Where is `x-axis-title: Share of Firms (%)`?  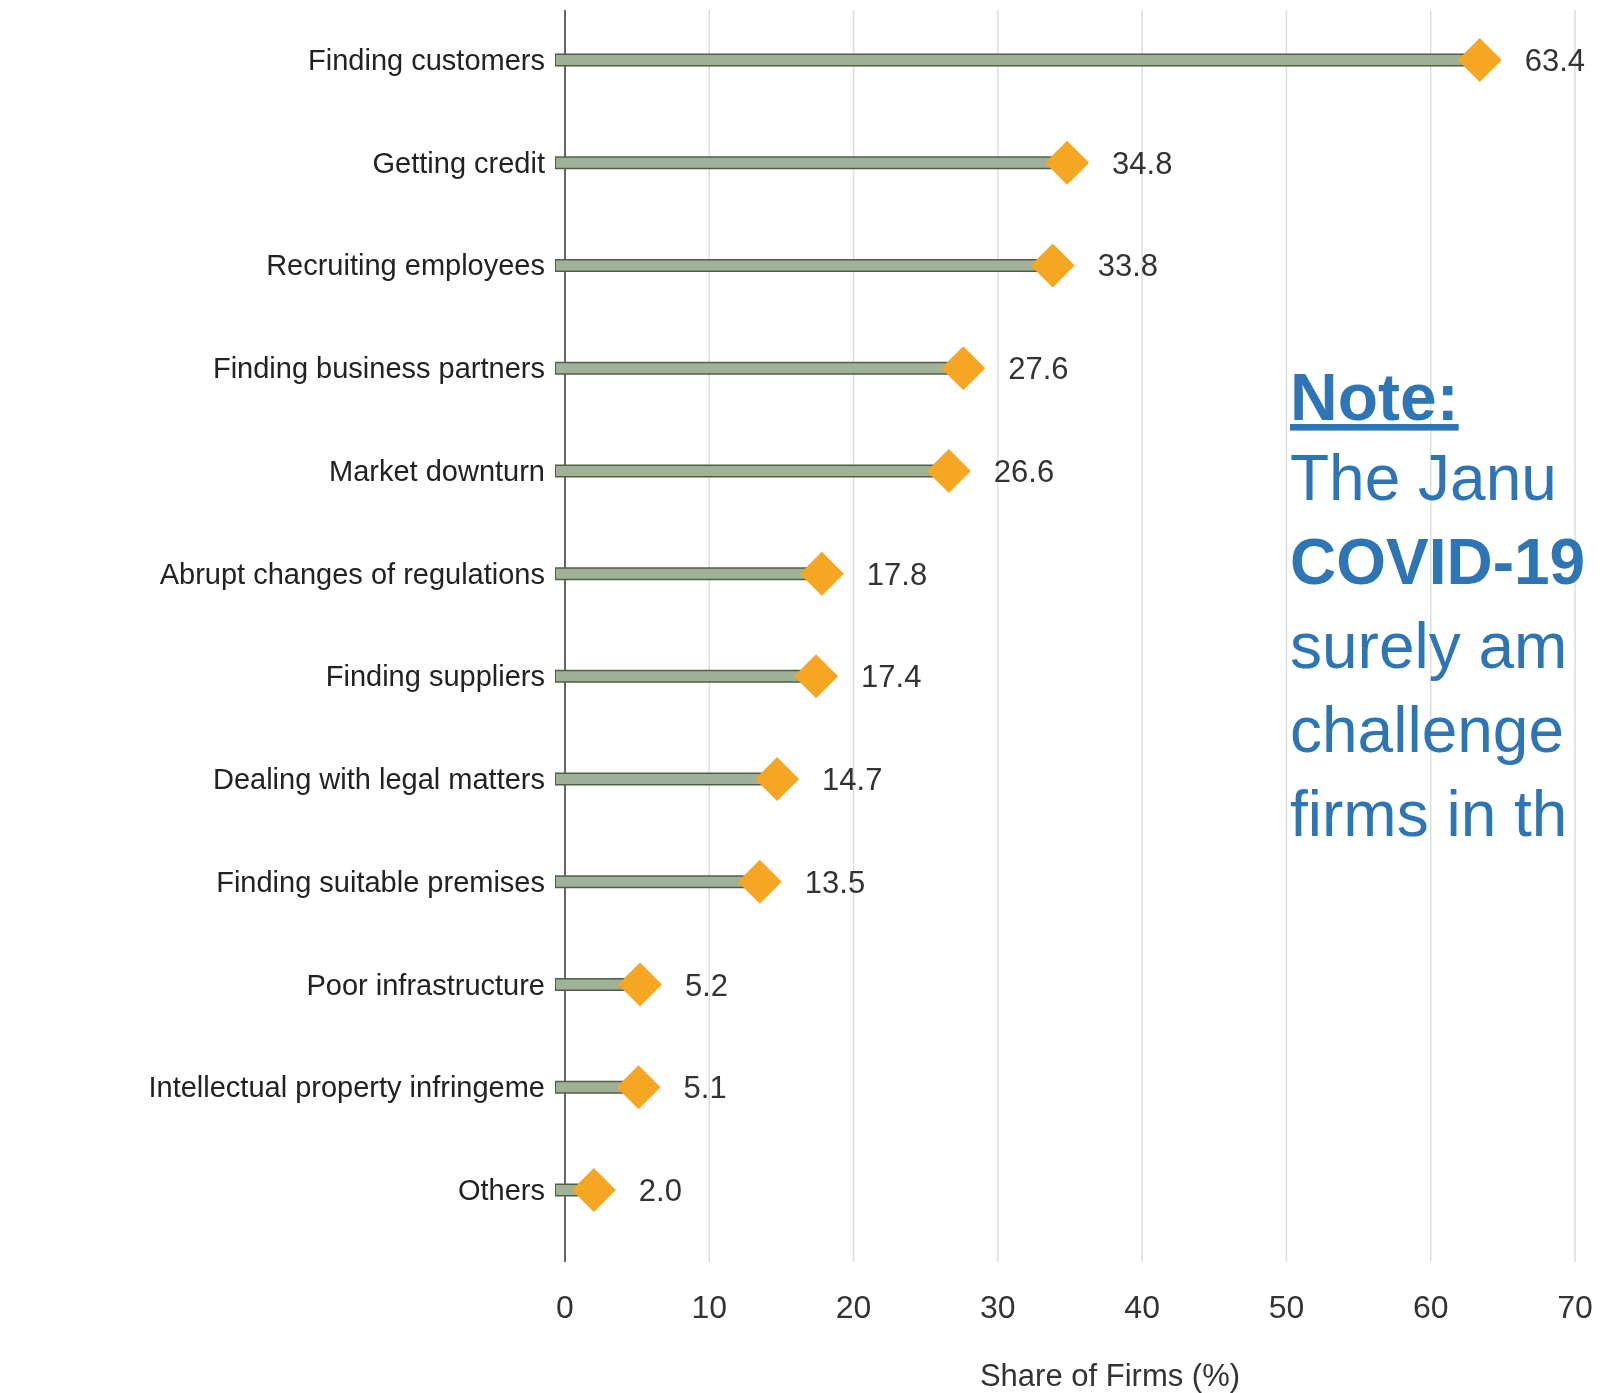 x-axis-title: Share of Firms (%) is located at coordinates (1110, 1375).